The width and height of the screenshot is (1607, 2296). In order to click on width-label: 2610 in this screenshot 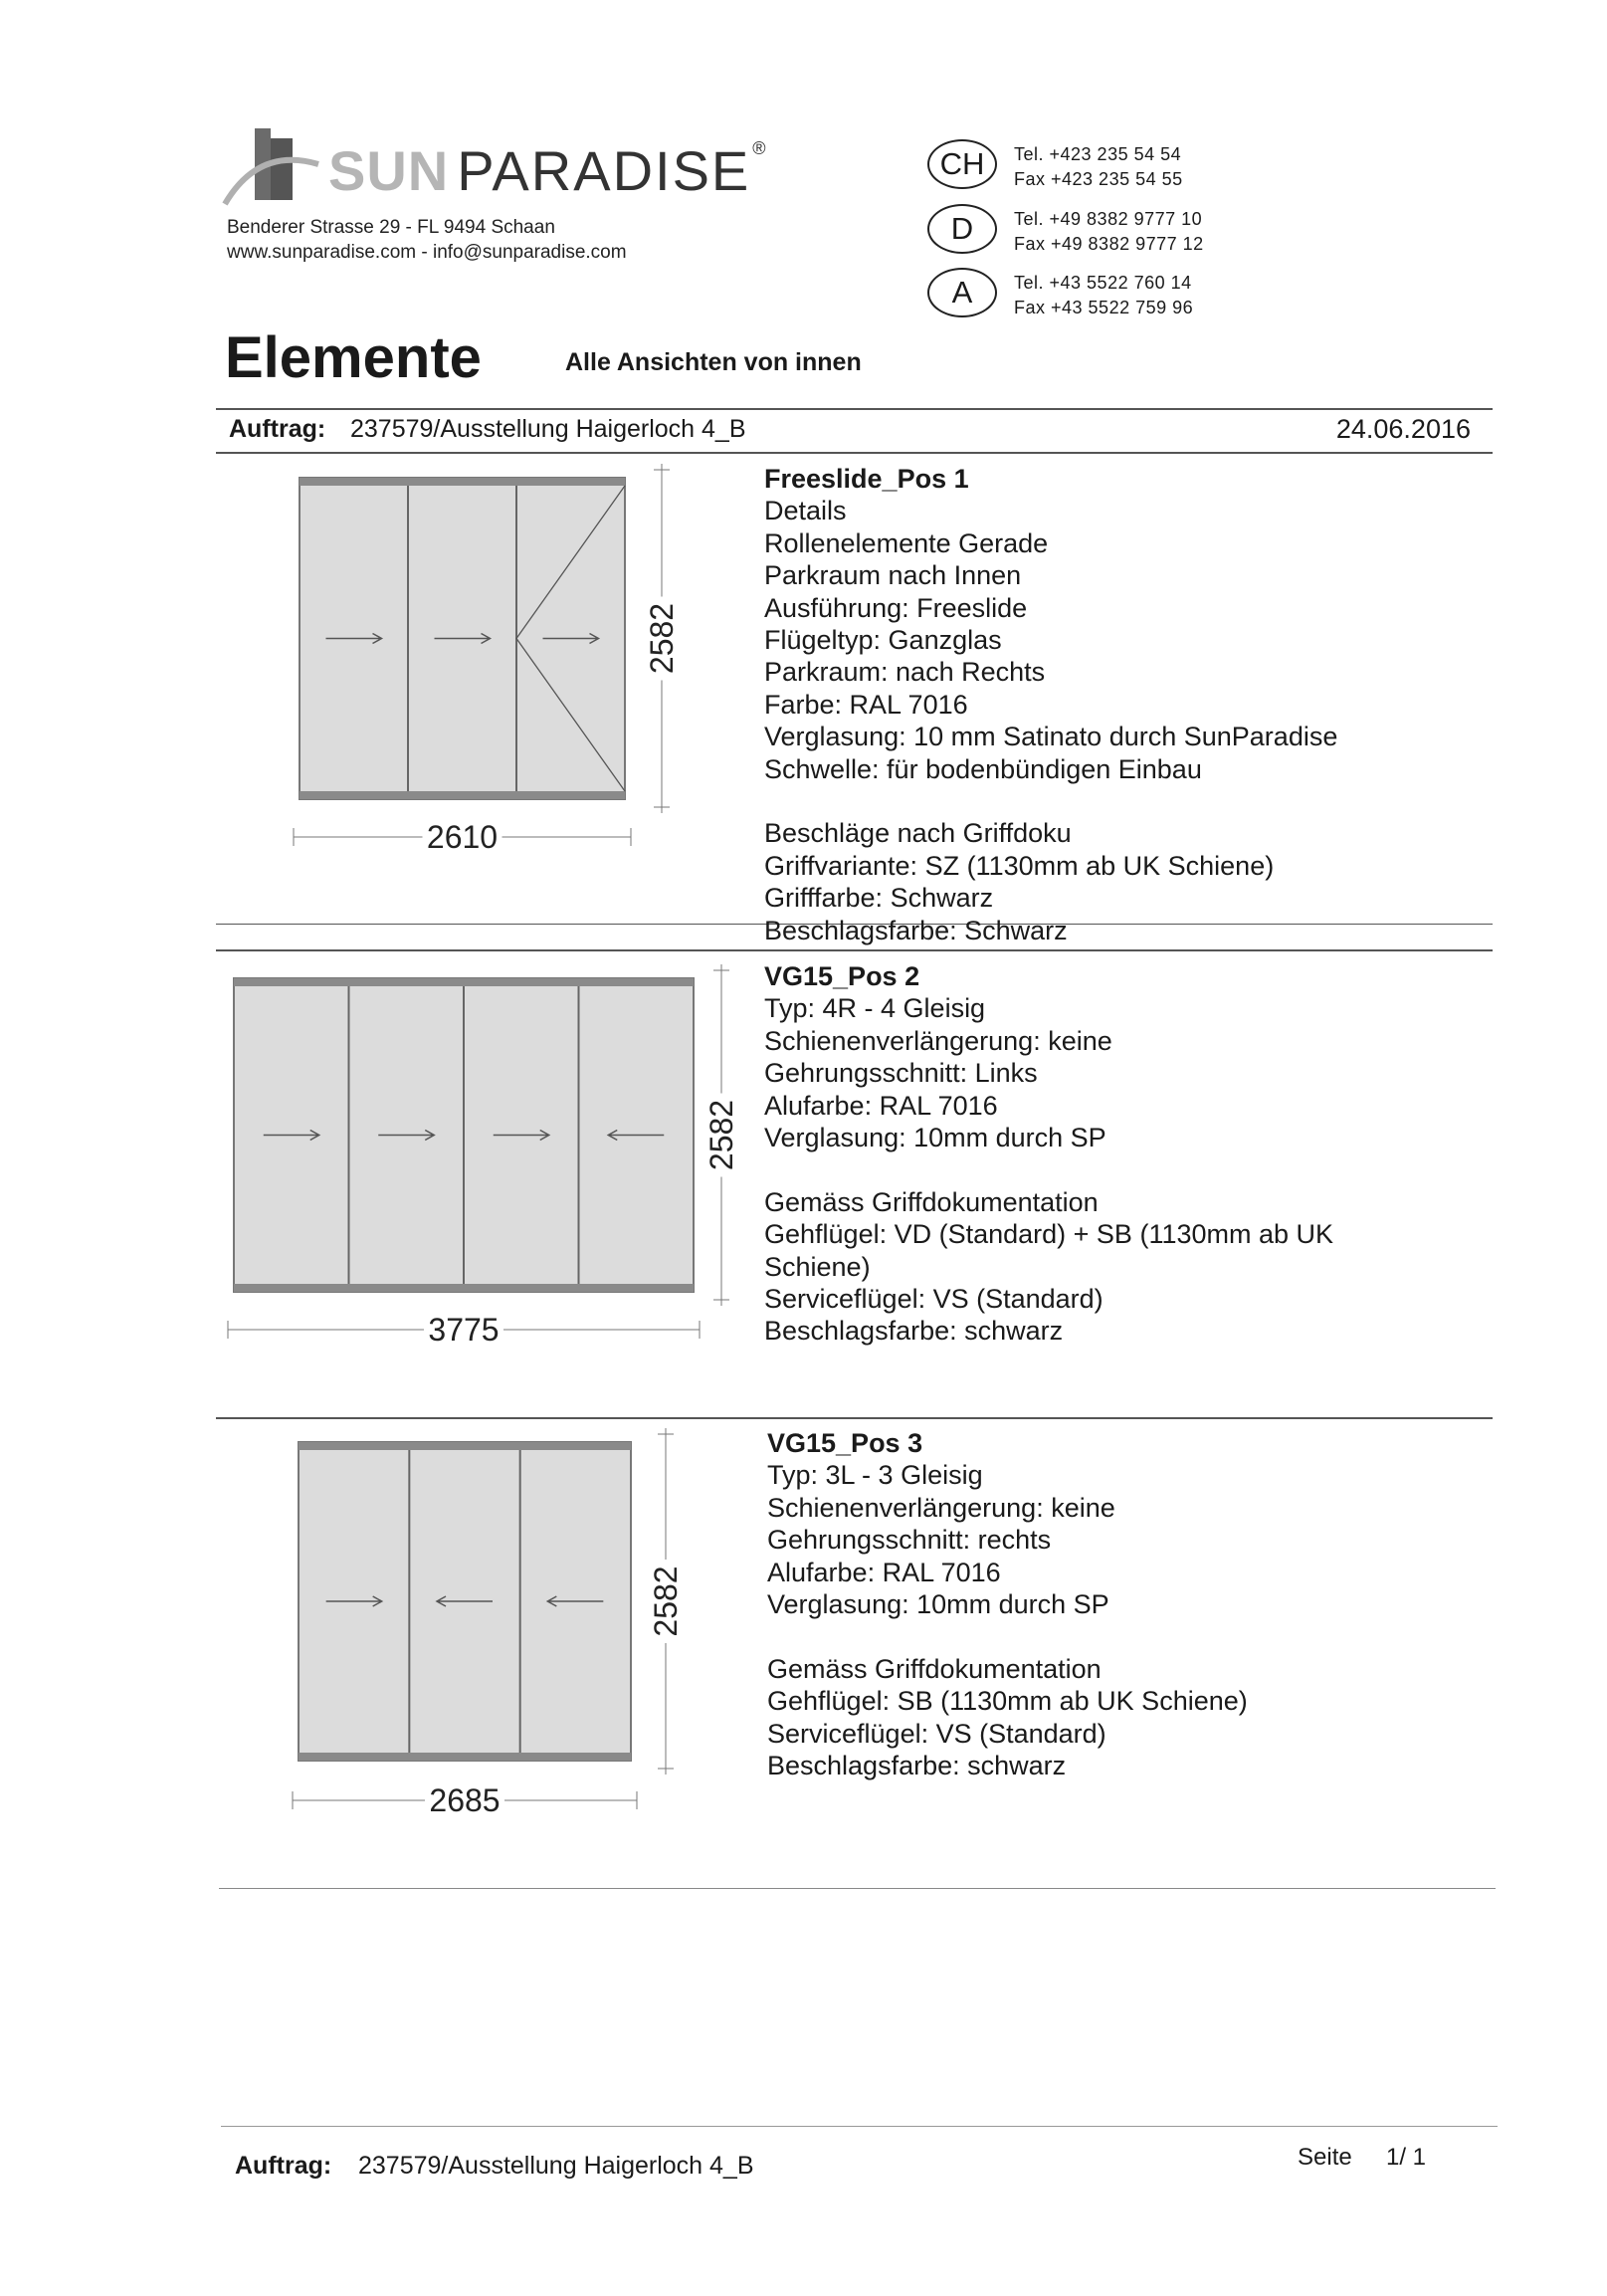, I will do `click(462, 837)`.